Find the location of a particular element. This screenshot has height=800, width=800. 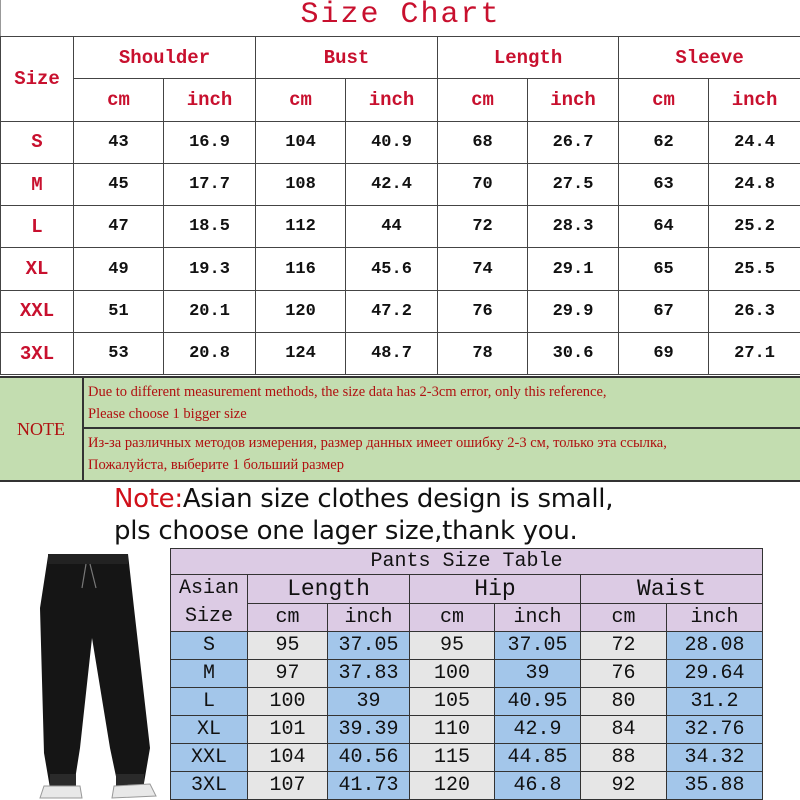

value-cell: 20.1 is located at coordinates (209, 311).